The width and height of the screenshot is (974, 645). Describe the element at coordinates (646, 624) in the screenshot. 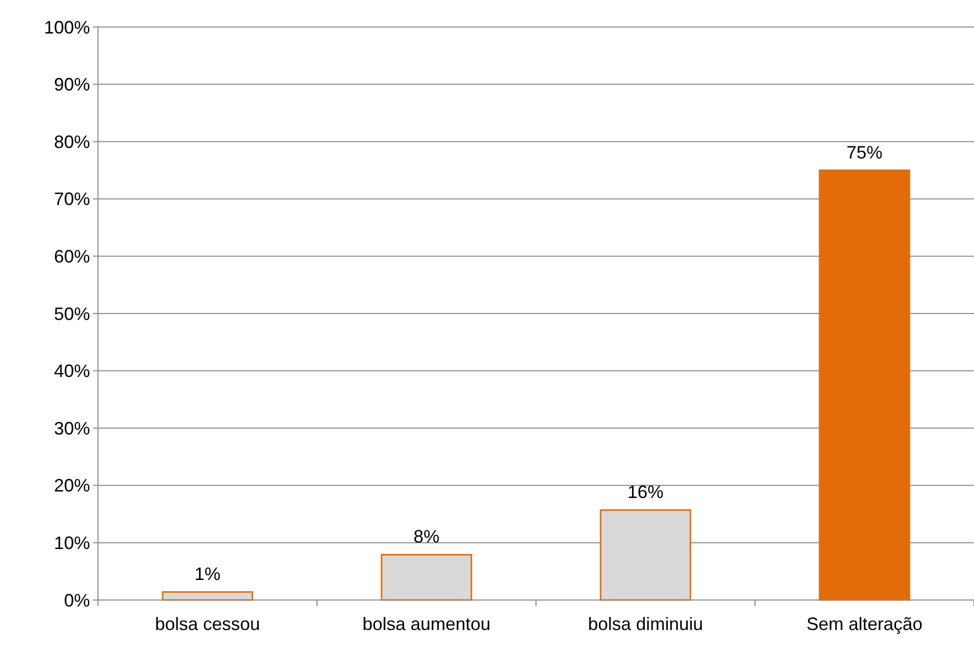

I see `x-tick-label: bolsa diminuiu` at that location.